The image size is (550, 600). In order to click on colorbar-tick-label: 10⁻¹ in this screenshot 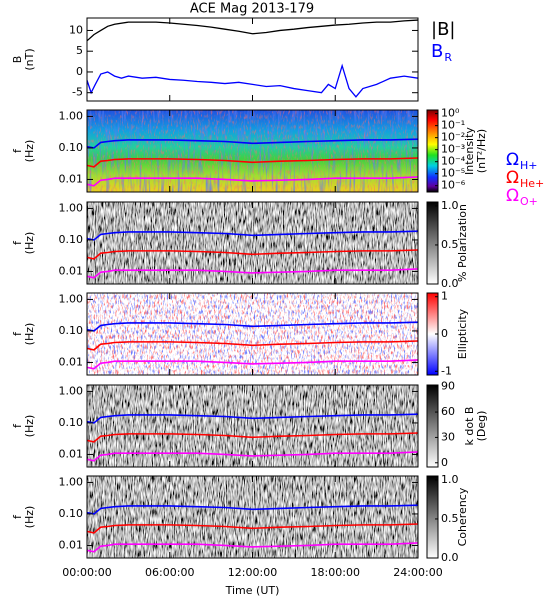, I will do `click(453, 125)`.